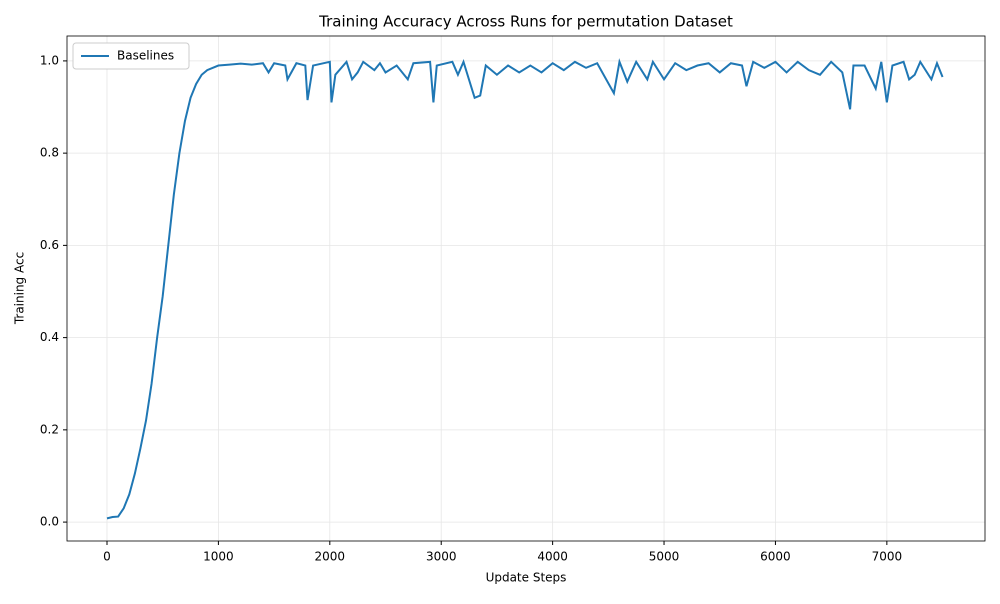 The image size is (1000, 604). I want to click on x-tick-label: 5000, so click(664, 557).